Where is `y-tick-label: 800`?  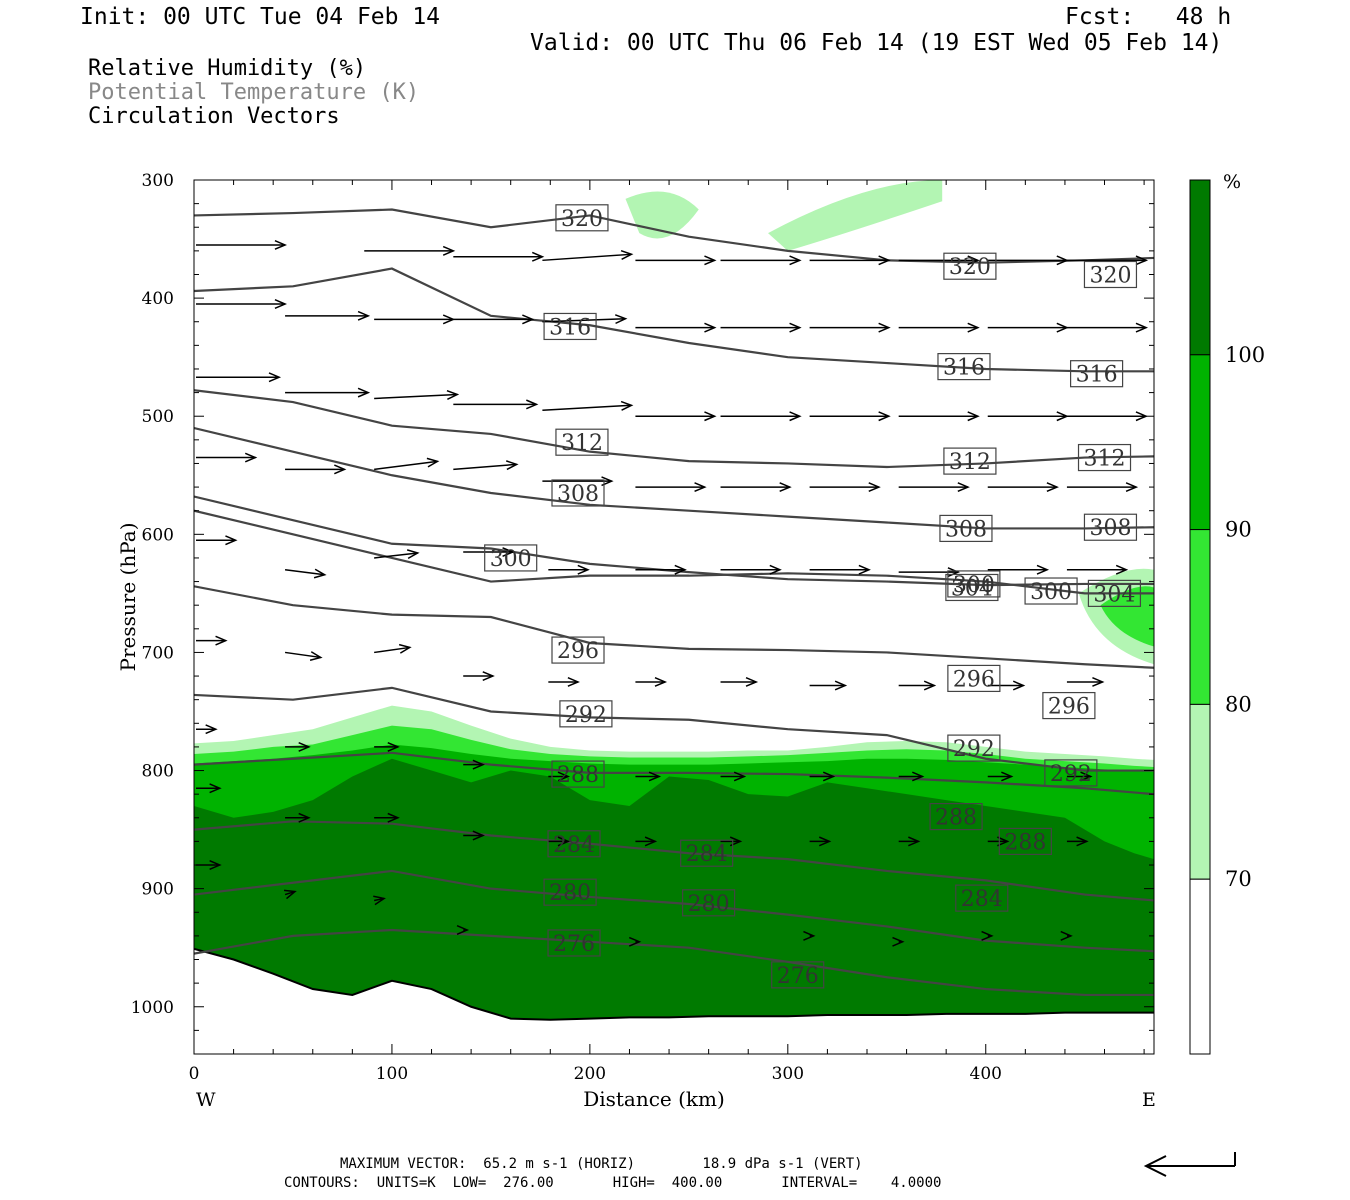 y-tick-label: 800 is located at coordinates (158, 772).